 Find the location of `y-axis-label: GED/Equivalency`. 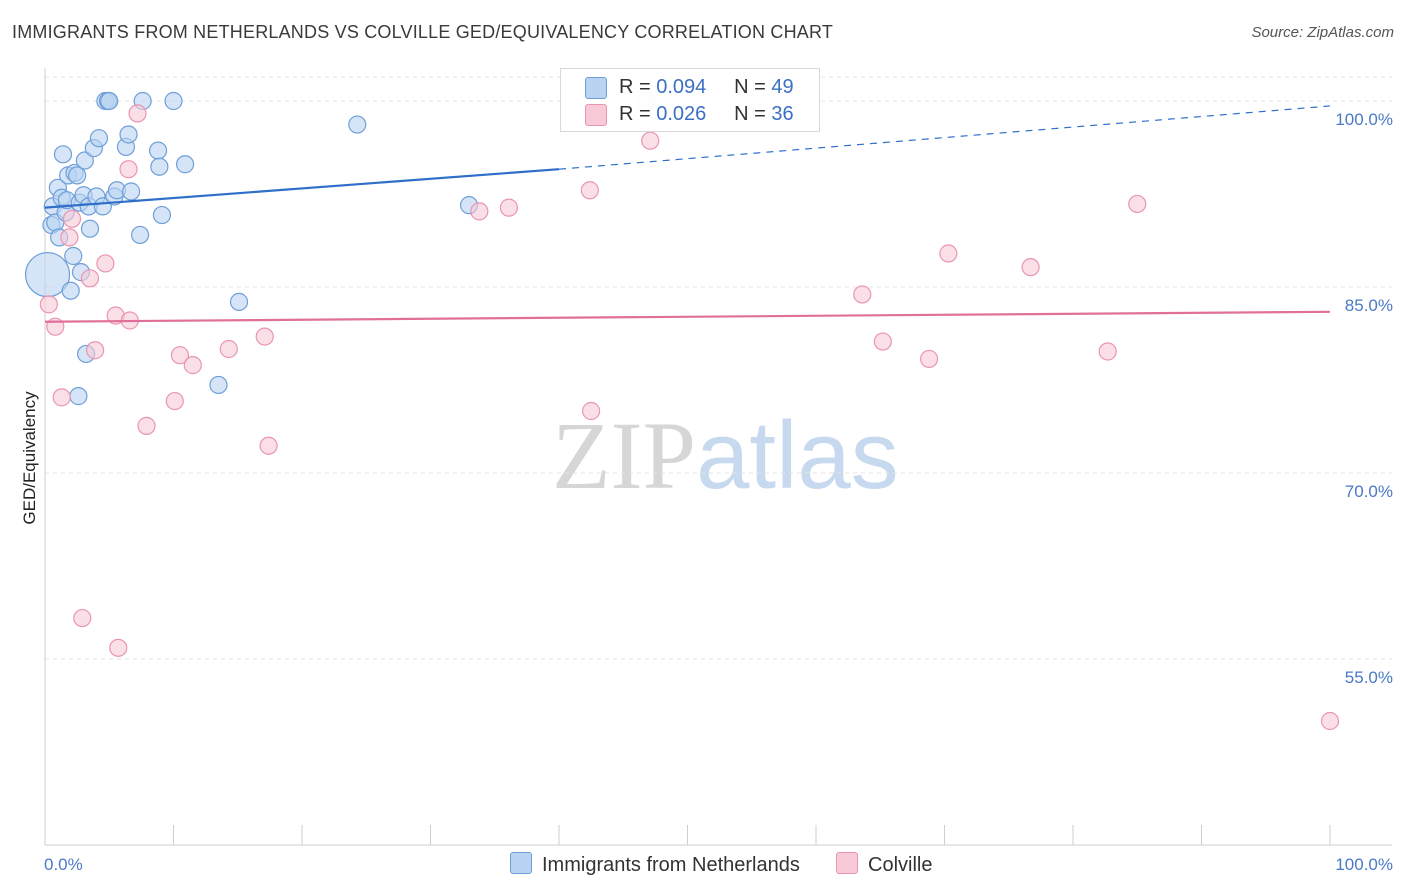

y-axis-label: GED/Equivalency is located at coordinates (29, 458).